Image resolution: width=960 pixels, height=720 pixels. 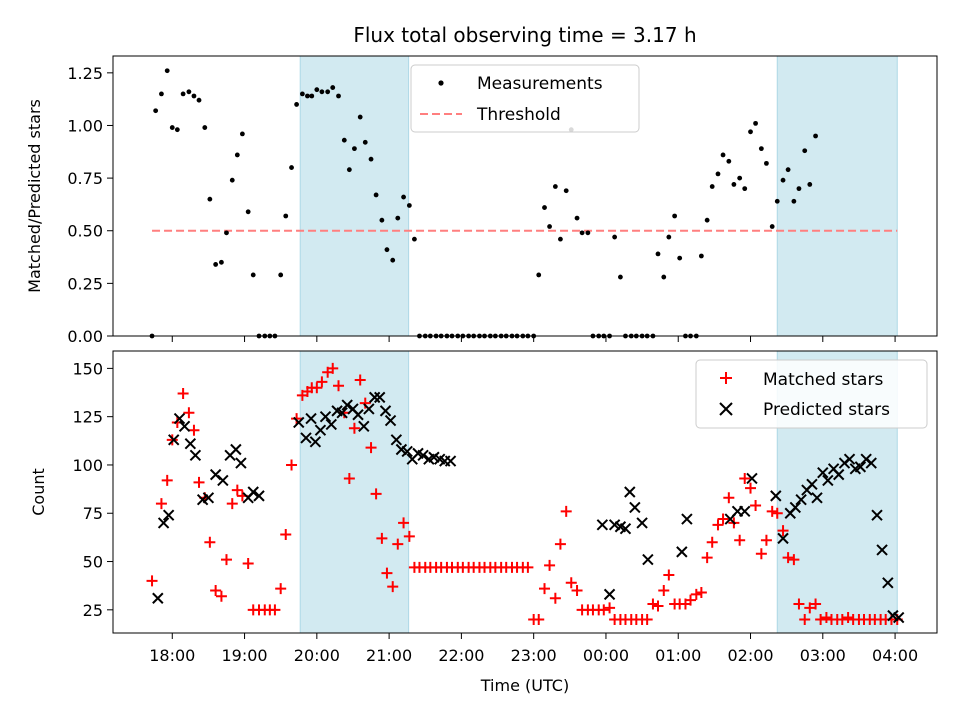 What do you see at coordinates (244, 655) in the screenshot?
I see `bottom-xtick-label: 19:00` at bounding box center [244, 655].